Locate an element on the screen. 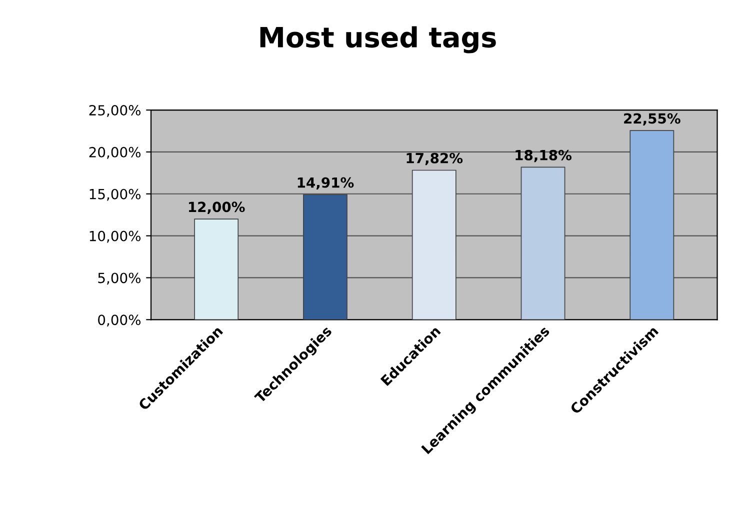 Image resolution: width=755 pixels, height=524 pixels. data-label: 14,91% is located at coordinates (326, 183).